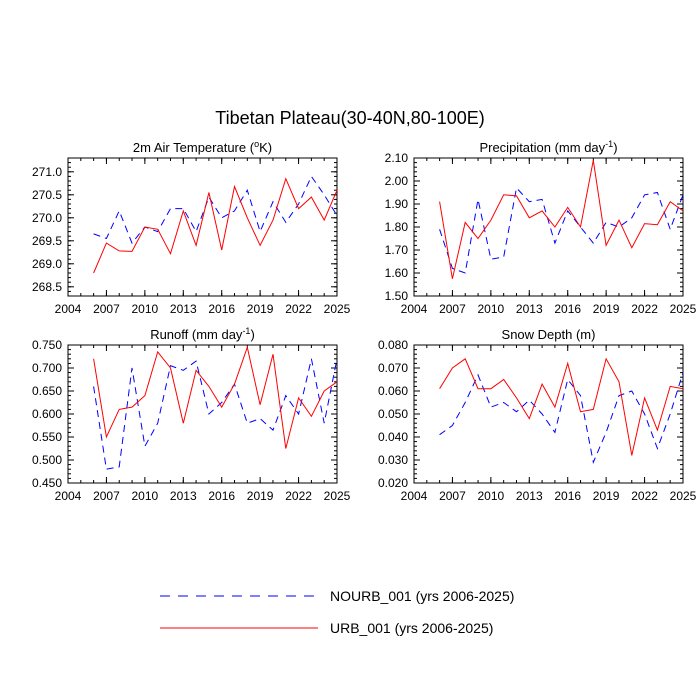 The image size is (700, 700). Describe the element at coordinates (47, 264) in the screenshot. I see `y-tick-label: 269.0` at that location.